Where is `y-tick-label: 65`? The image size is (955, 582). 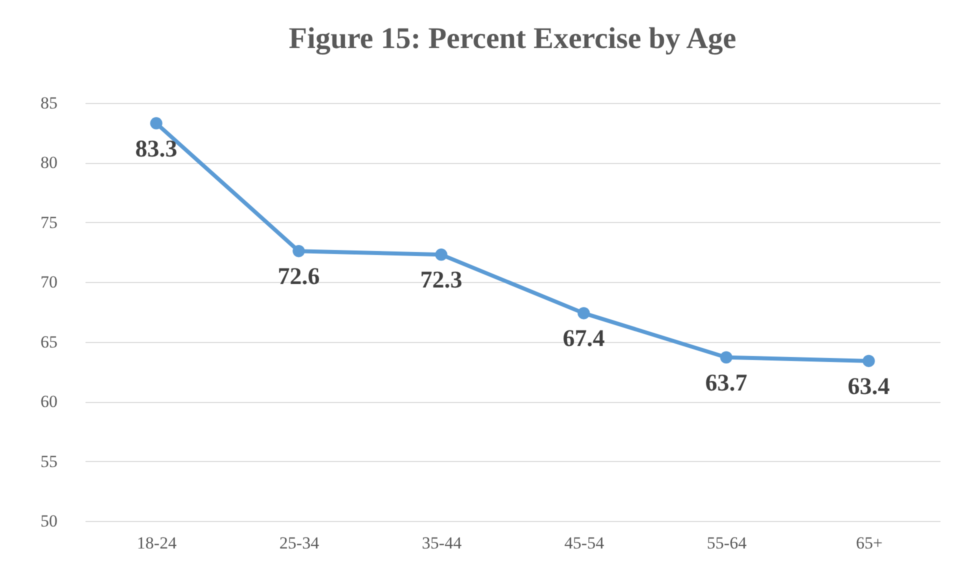 y-tick-label: 65 is located at coordinates (49, 342).